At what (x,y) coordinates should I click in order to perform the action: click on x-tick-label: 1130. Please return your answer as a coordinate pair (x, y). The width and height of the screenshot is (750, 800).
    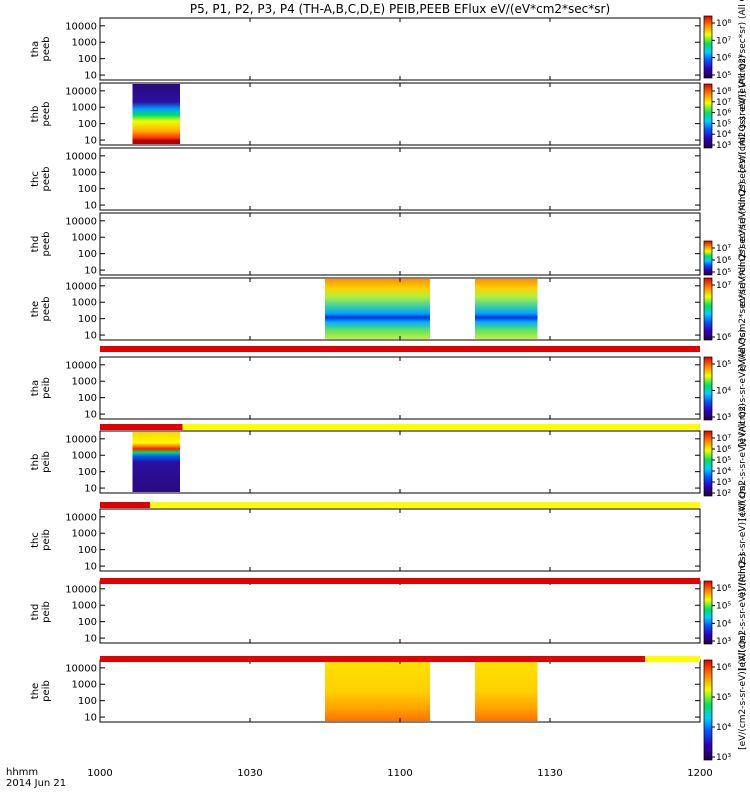
    Looking at the image, I should click on (549, 773).